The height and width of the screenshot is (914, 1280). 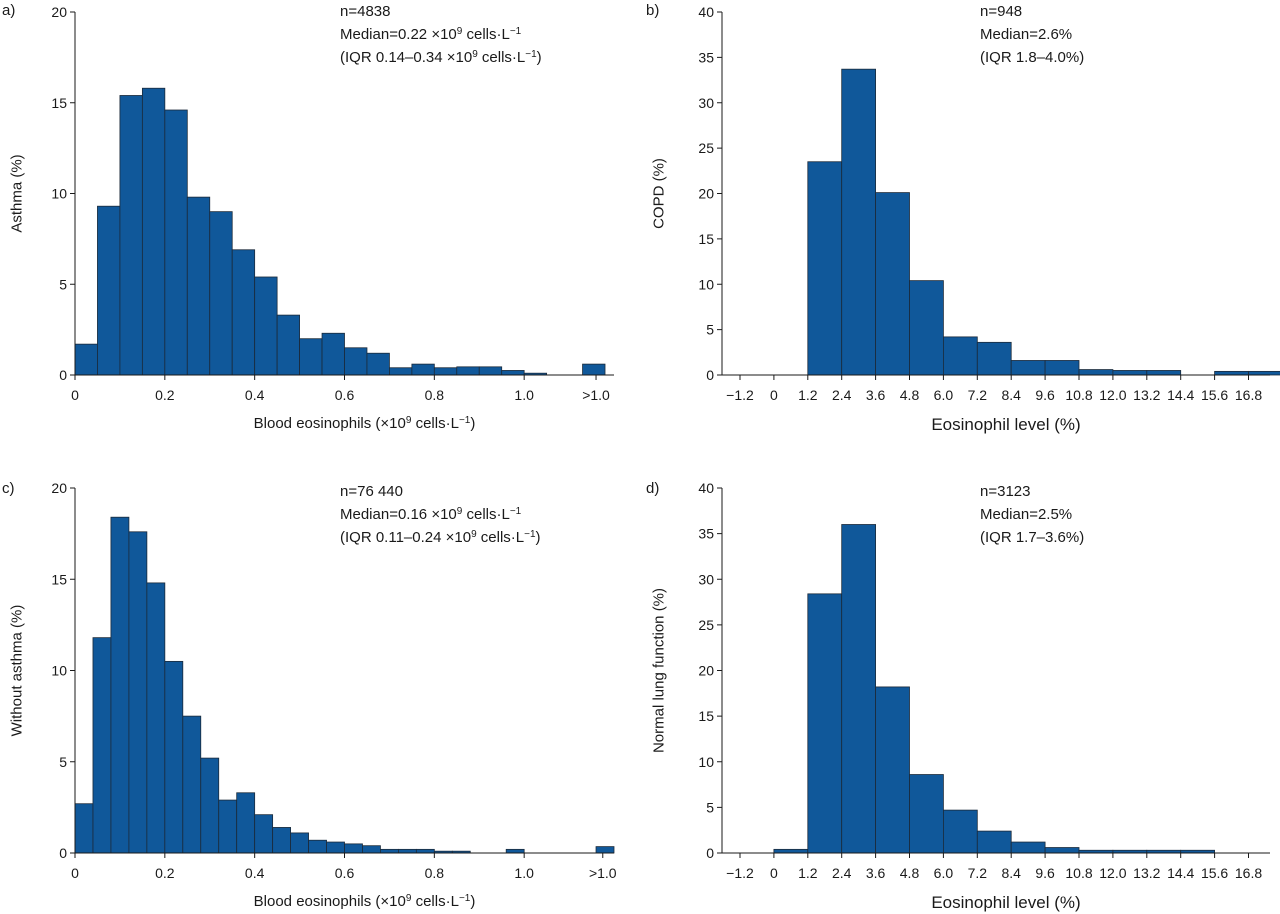 I want to click on y-tick-label: 10, so click(x=59, y=671).